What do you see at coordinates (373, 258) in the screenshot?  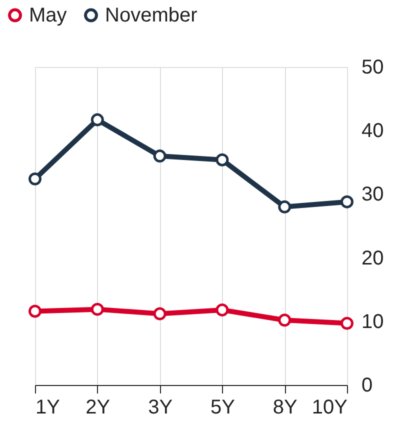 I see `y-tick-label: 20` at bounding box center [373, 258].